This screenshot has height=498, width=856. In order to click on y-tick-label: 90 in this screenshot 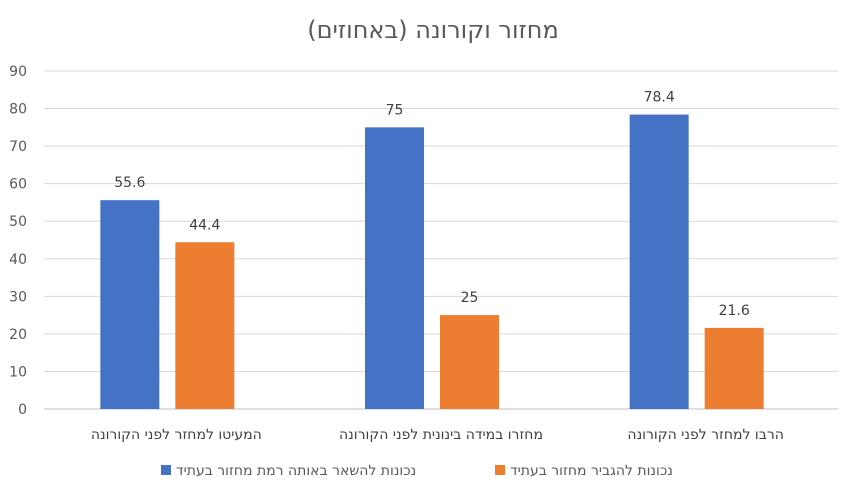, I will do `click(18, 72)`.